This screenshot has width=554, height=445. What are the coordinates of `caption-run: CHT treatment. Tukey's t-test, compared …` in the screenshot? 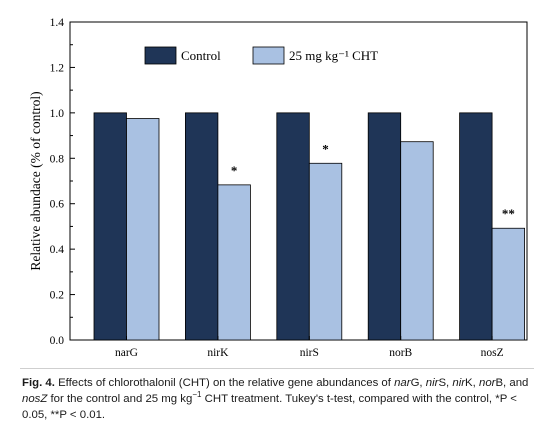 It's located at (269, 407).